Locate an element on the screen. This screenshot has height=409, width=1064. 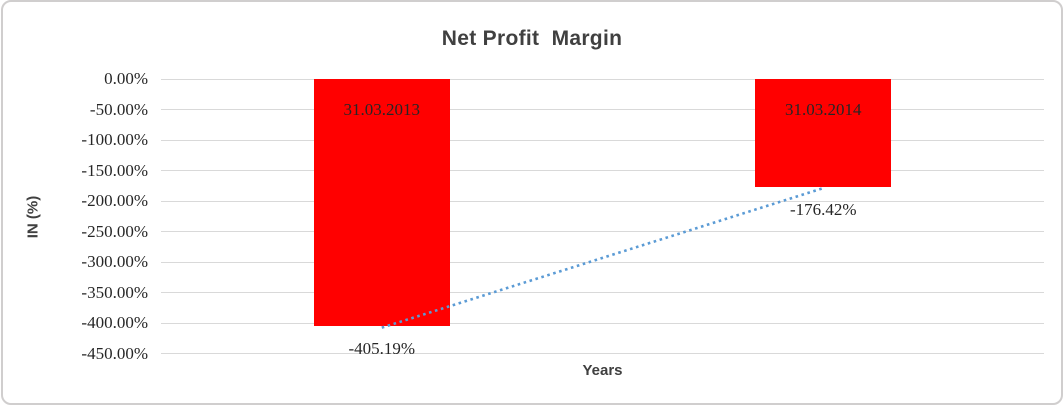
y-tick-label: -300.00% is located at coordinates (114, 261).